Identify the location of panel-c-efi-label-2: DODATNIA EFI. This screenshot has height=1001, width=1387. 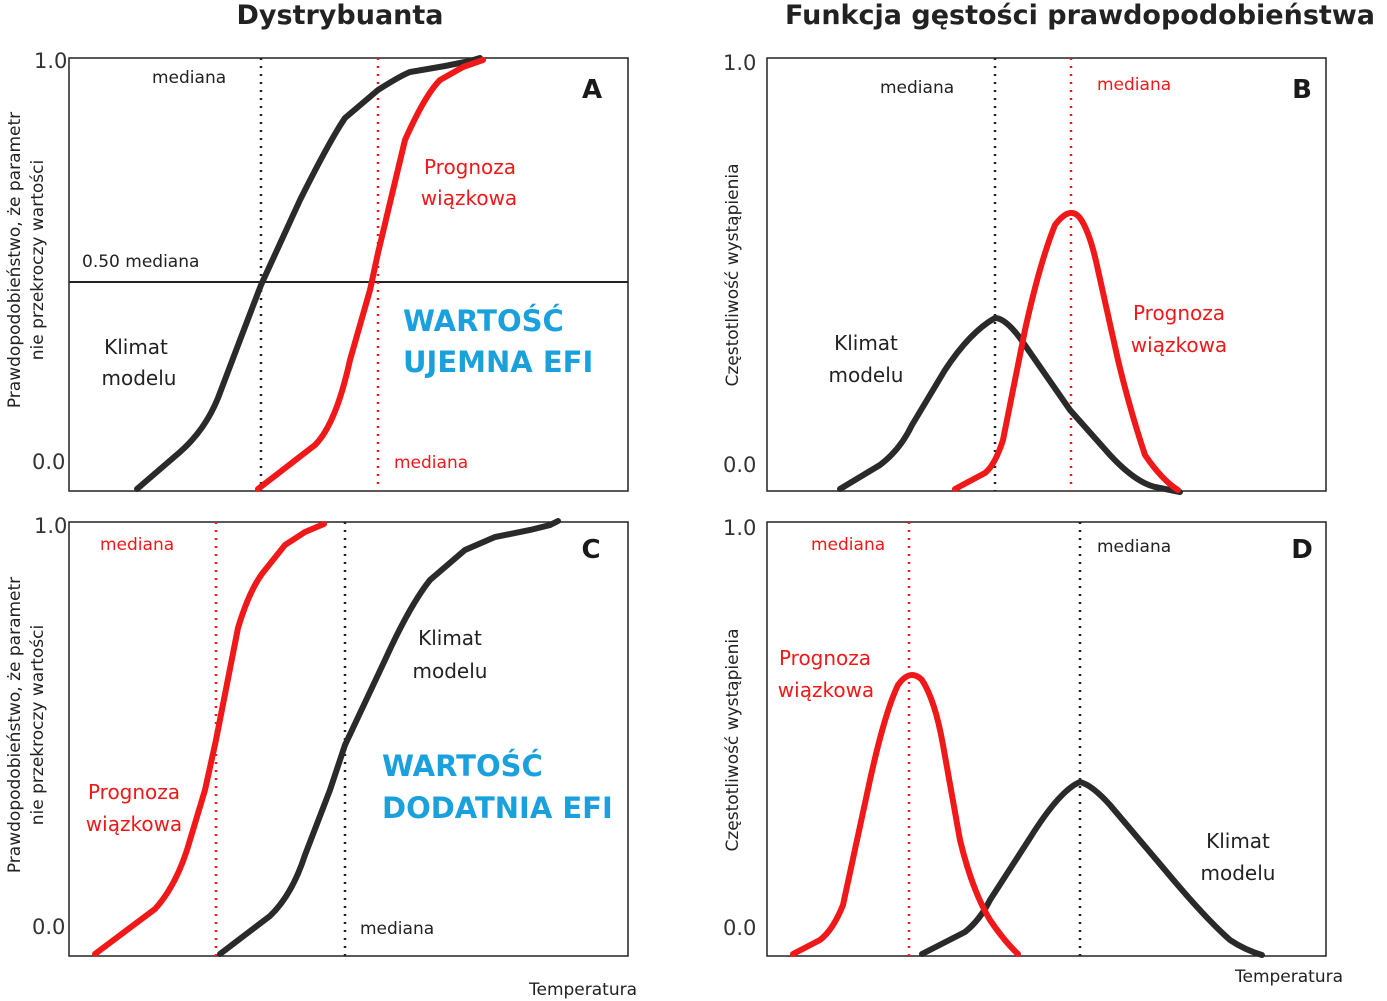
(497, 808).